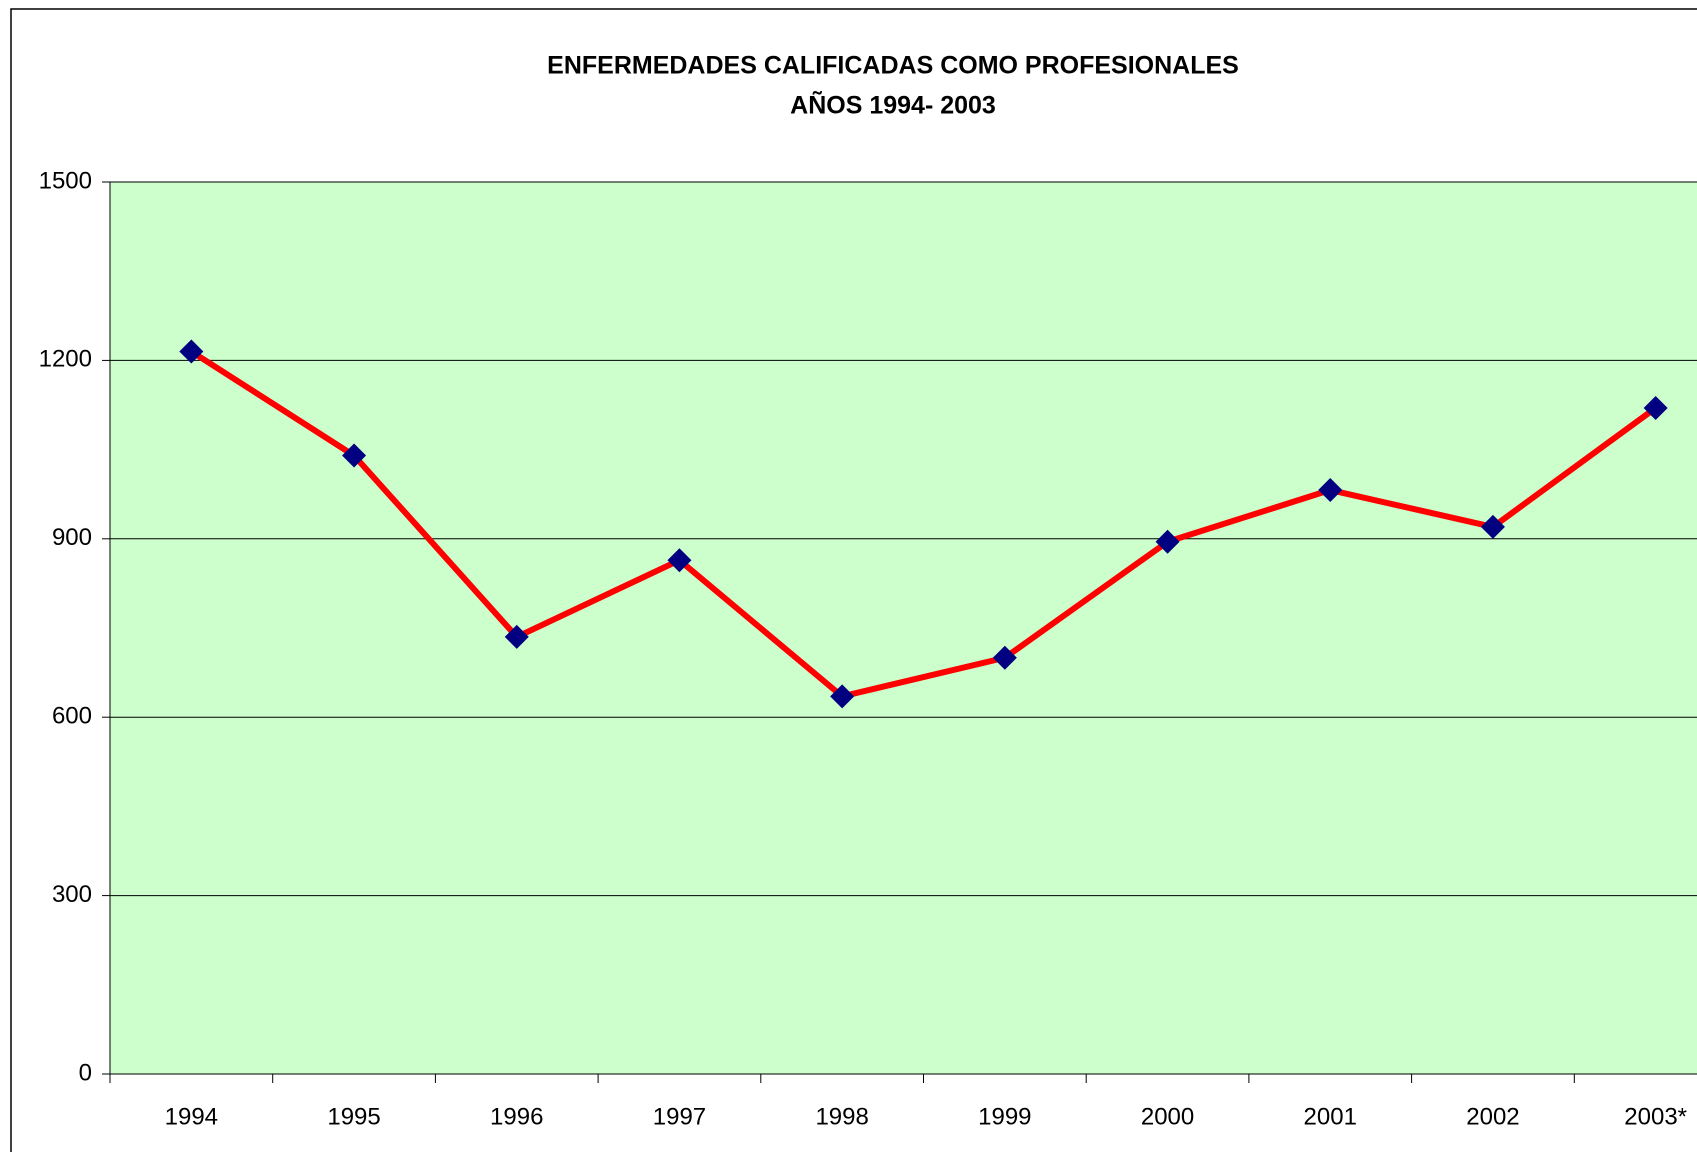 The image size is (1697, 1152). What do you see at coordinates (353, 1116) in the screenshot?
I see `x-tick-label: 1995` at bounding box center [353, 1116].